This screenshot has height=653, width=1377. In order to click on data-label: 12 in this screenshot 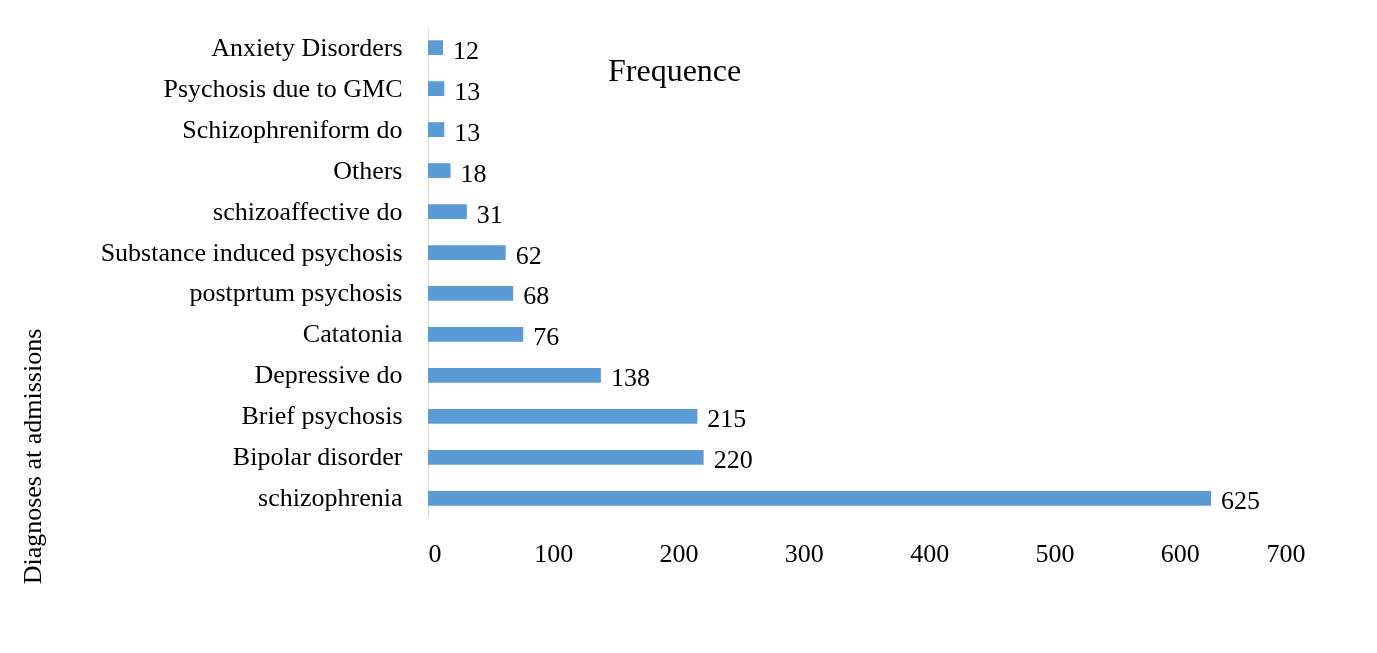, I will do `click(466, 50)`.